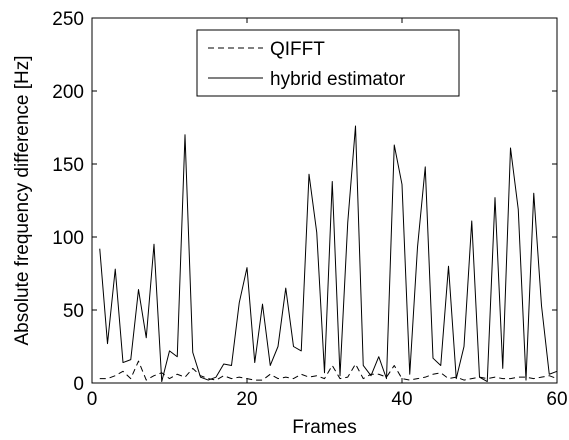 The width and height of the screenshot is (569, 440). Describe the element at coordinates (22, 200) in the screenshot. I see `y-axis-label: Absolute frequency difference [Hz]` at that location.